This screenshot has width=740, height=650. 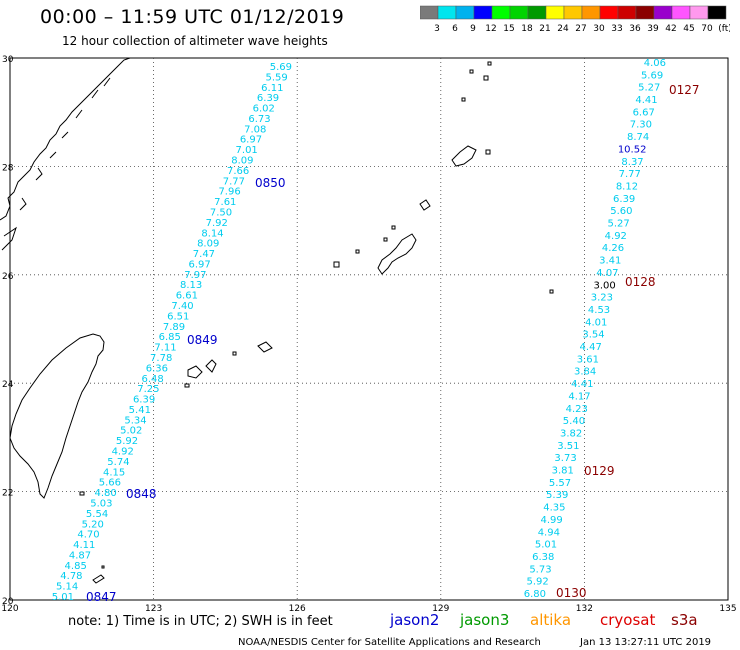 I want to click on wave-height-value: 3.51, so click(x=568, y=446).